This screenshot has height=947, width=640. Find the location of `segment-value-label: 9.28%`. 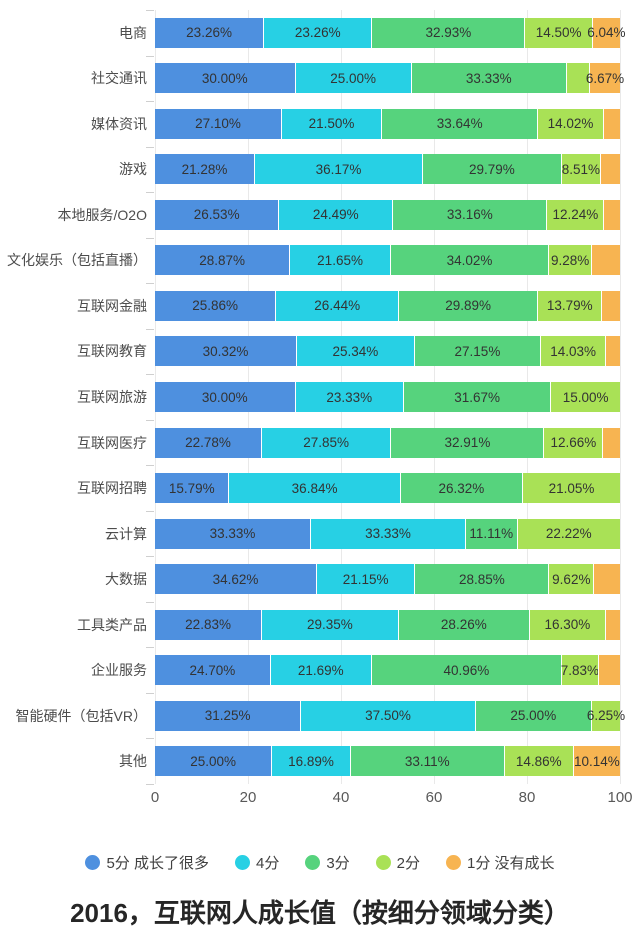

segment-value-label: 9.28% is located at coordinates (570, 260).